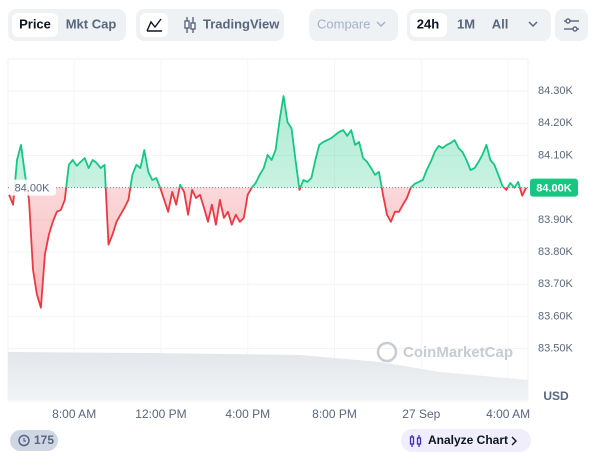  What do you see at coordinates (556, 348) in the screenshot?
I see `y-tick-label: 83.50K` at bounding box center [556, 348].